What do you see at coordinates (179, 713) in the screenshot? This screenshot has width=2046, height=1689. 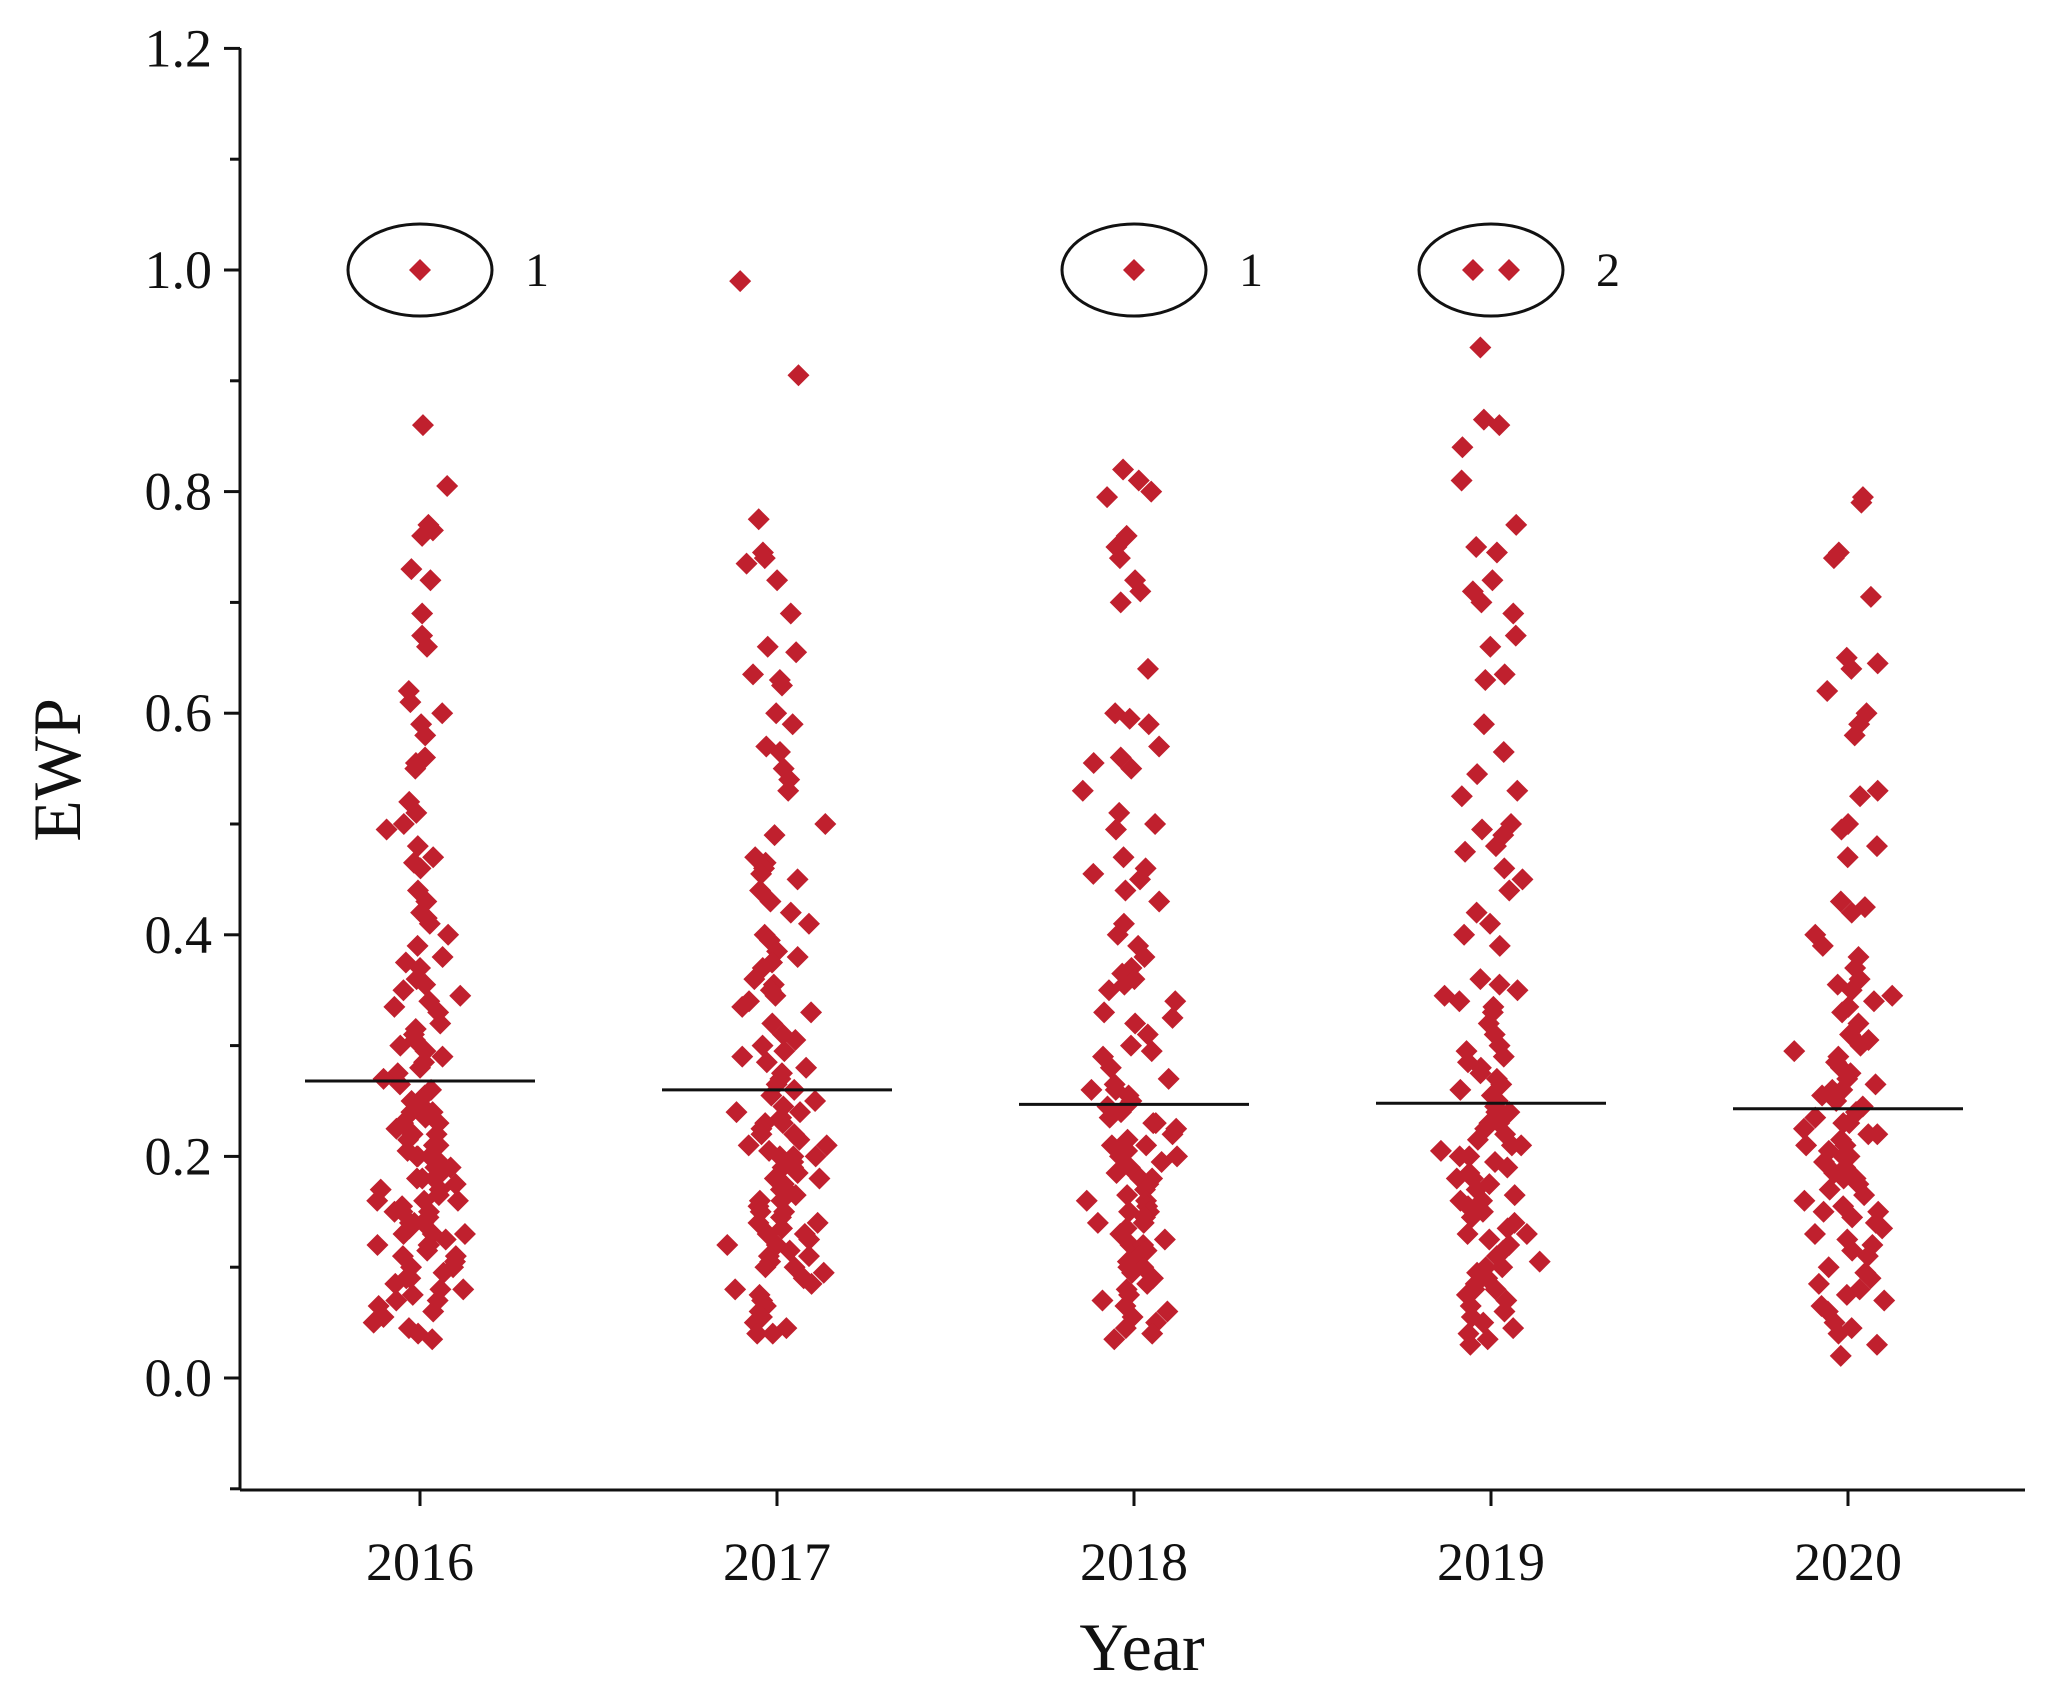 I see `y-tick-label: 0.6` at bounding box center [179, 713].